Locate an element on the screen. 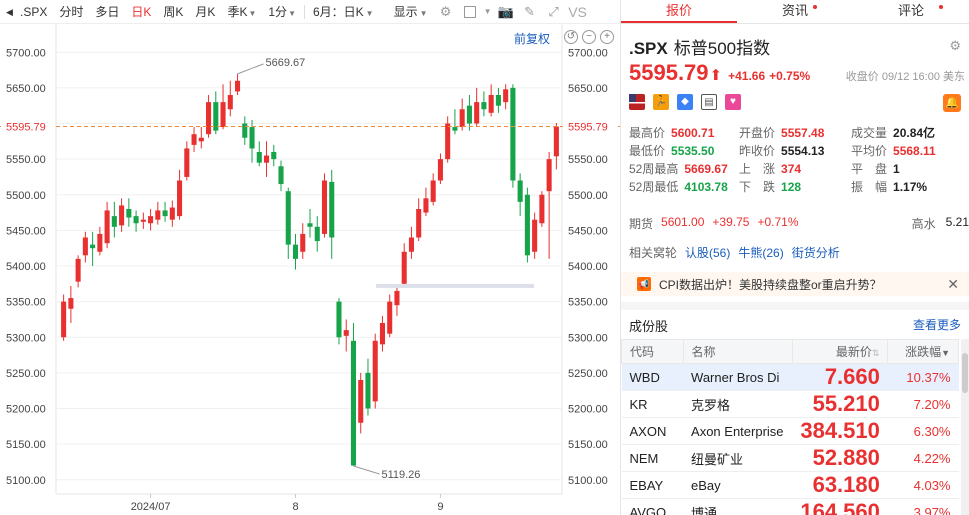 The image size is (969, 515). y-tick-label-left: 5150.00 is located at coordinates (26, 445).